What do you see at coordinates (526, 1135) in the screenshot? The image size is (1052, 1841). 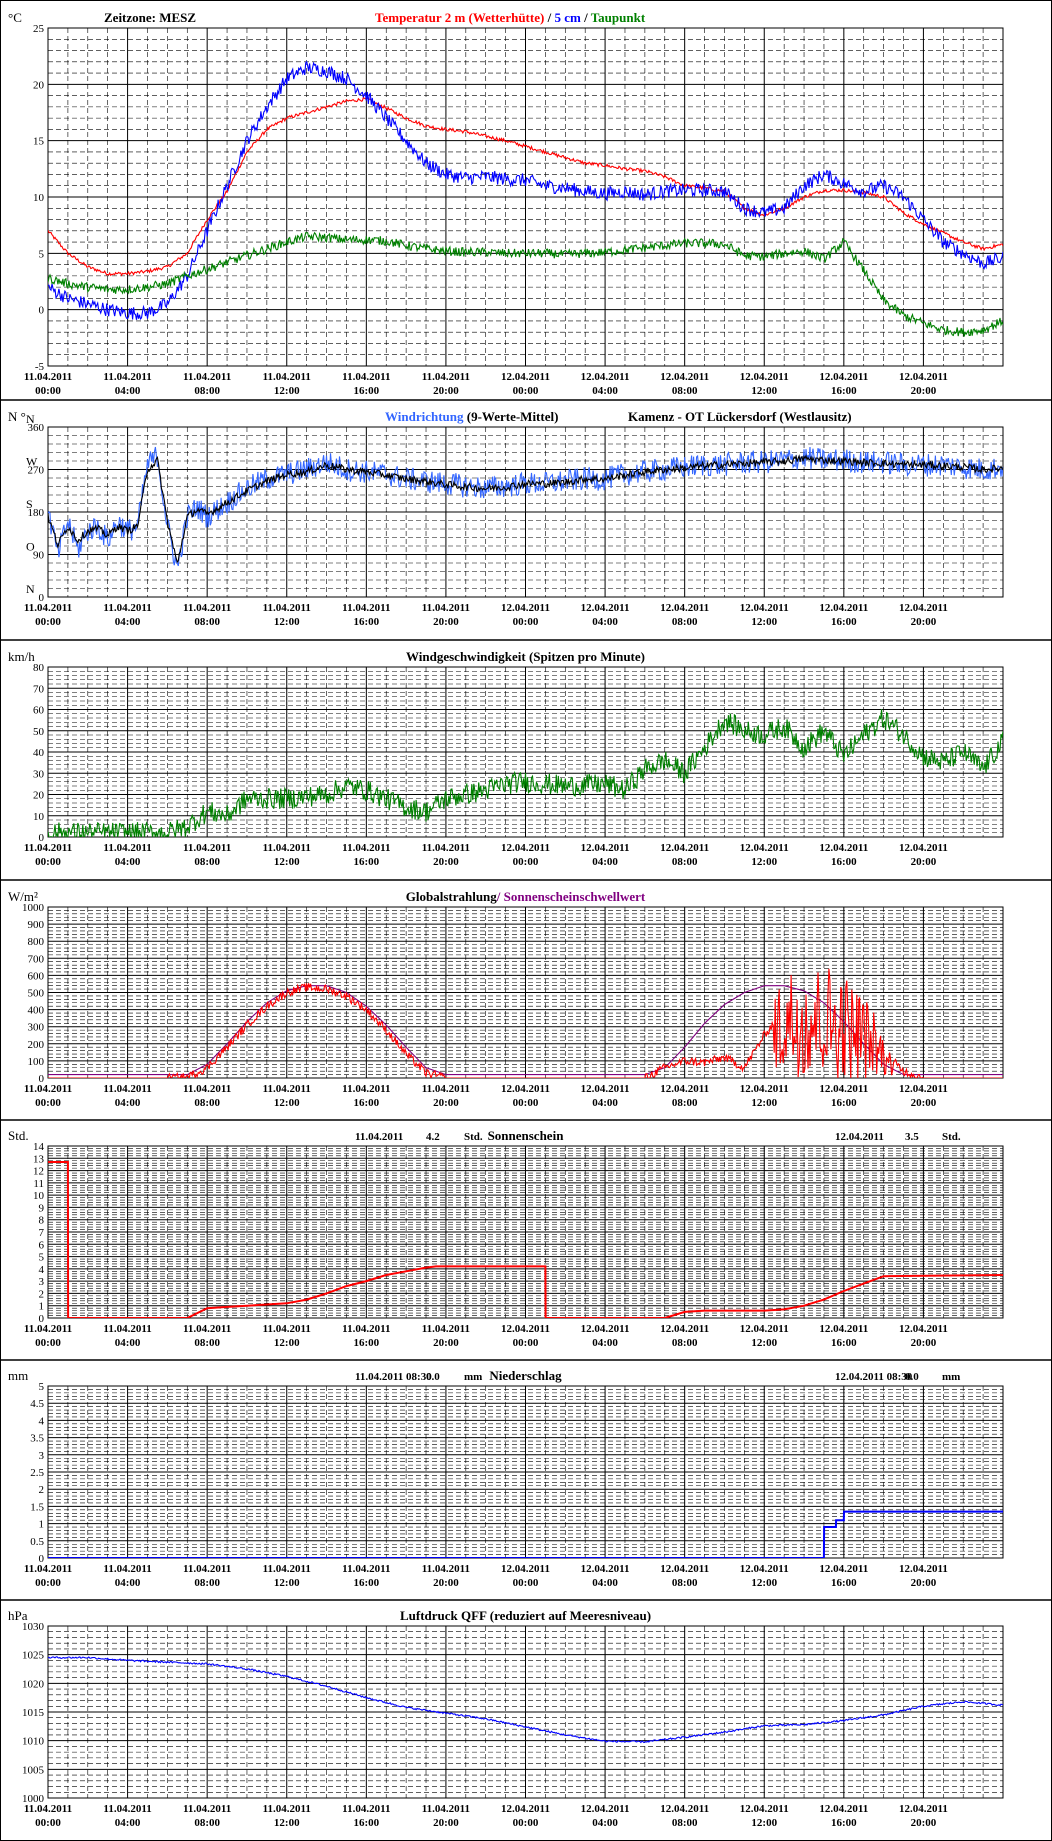 I see `sunshine-title: Sonnenschein` at bounding box center [526, 1135].